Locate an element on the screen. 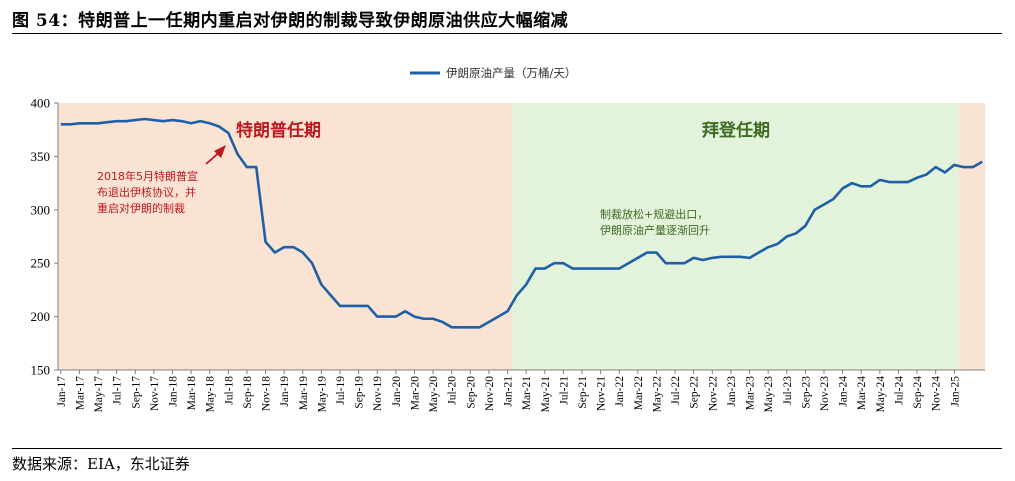 Image resolution: width=1015 pixels, height=481 pixels. x-tick-label: Jul-24 is located at coordinates (899, 390).